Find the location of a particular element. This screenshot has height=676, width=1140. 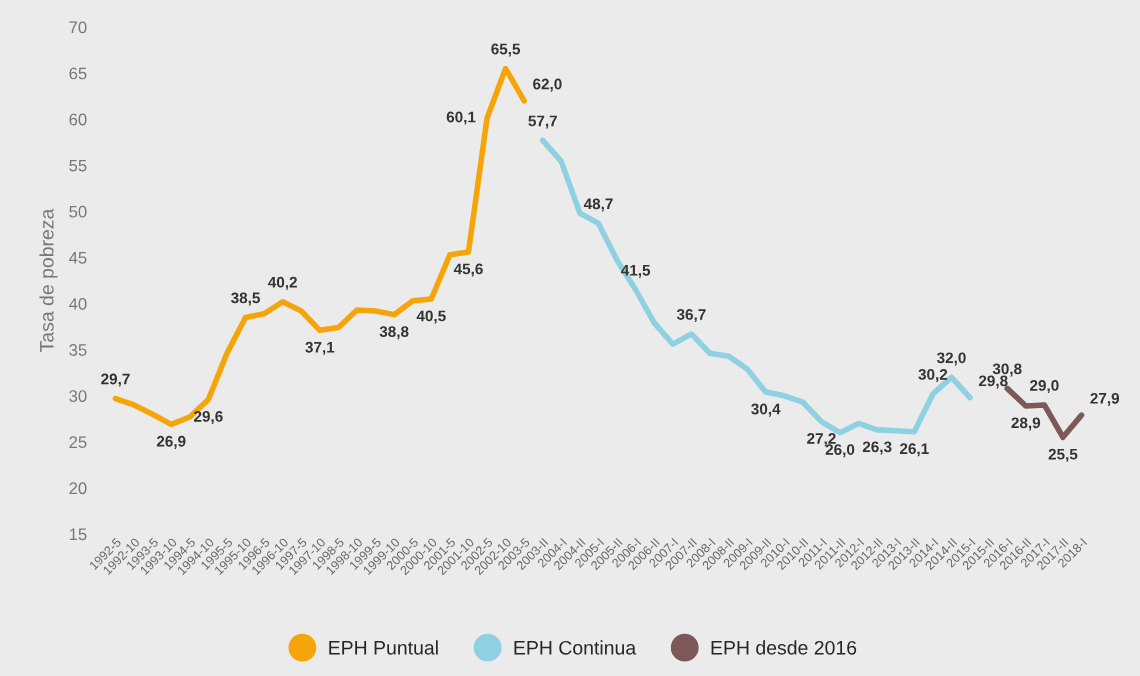

legend-label: EPH Puntual is located at coordinates (383, 647).